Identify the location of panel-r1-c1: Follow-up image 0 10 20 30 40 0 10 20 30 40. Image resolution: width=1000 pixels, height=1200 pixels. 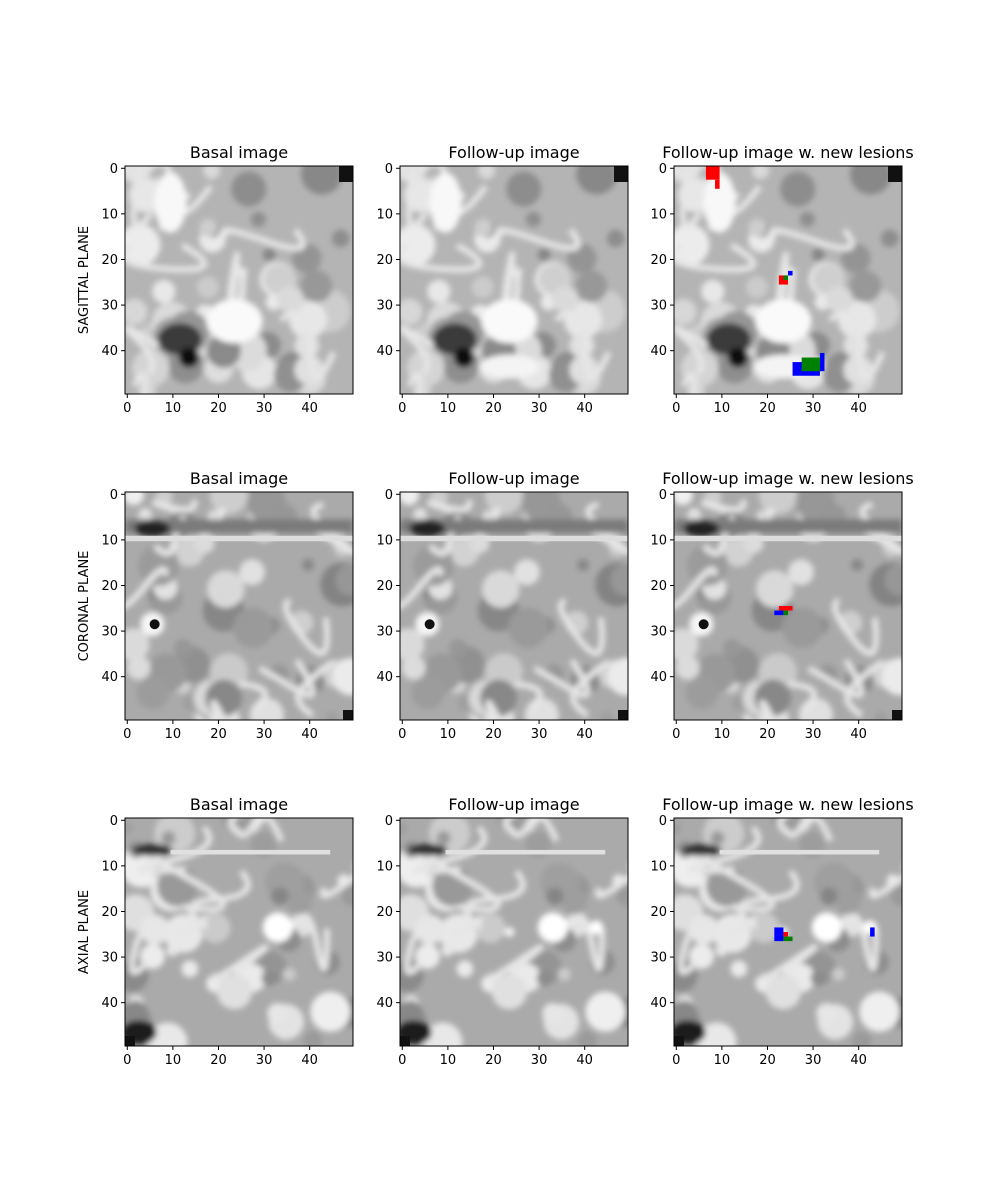
(502, 605).